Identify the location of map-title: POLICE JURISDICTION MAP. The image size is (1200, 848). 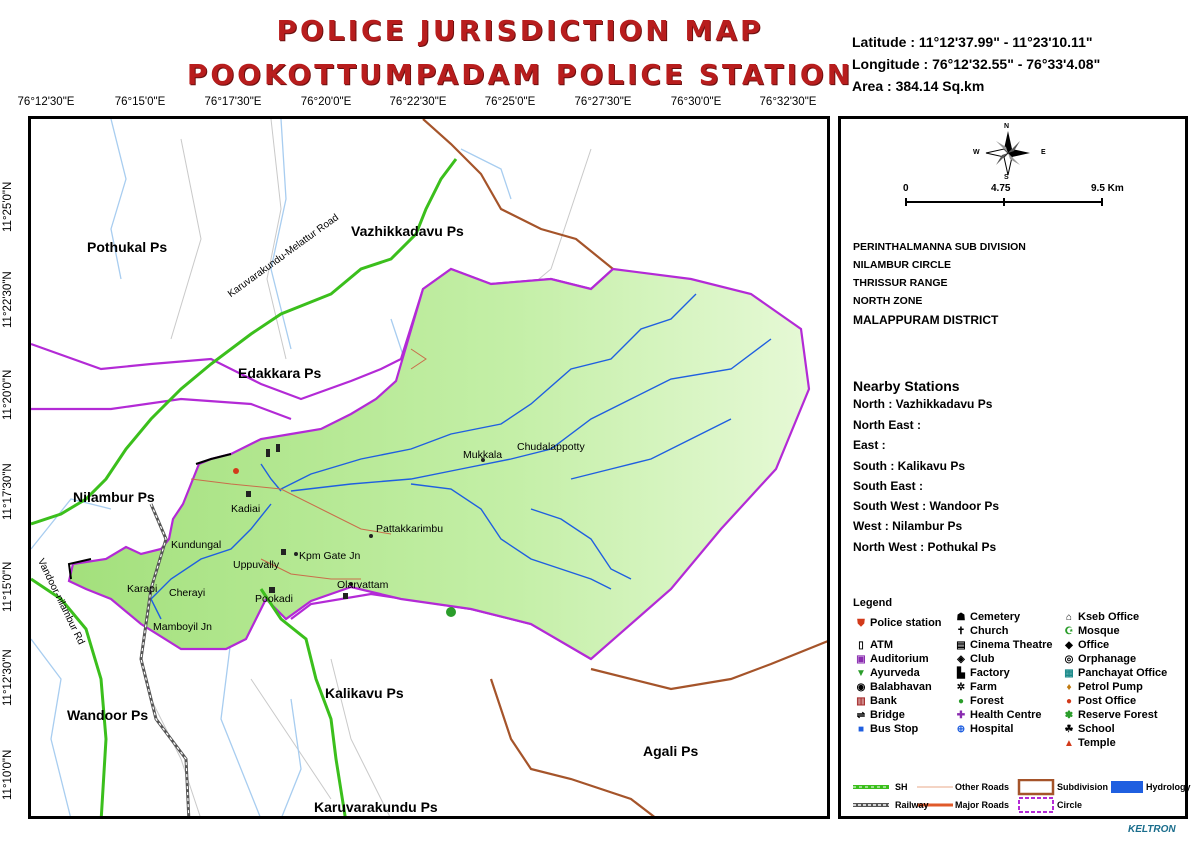
(520, 30).